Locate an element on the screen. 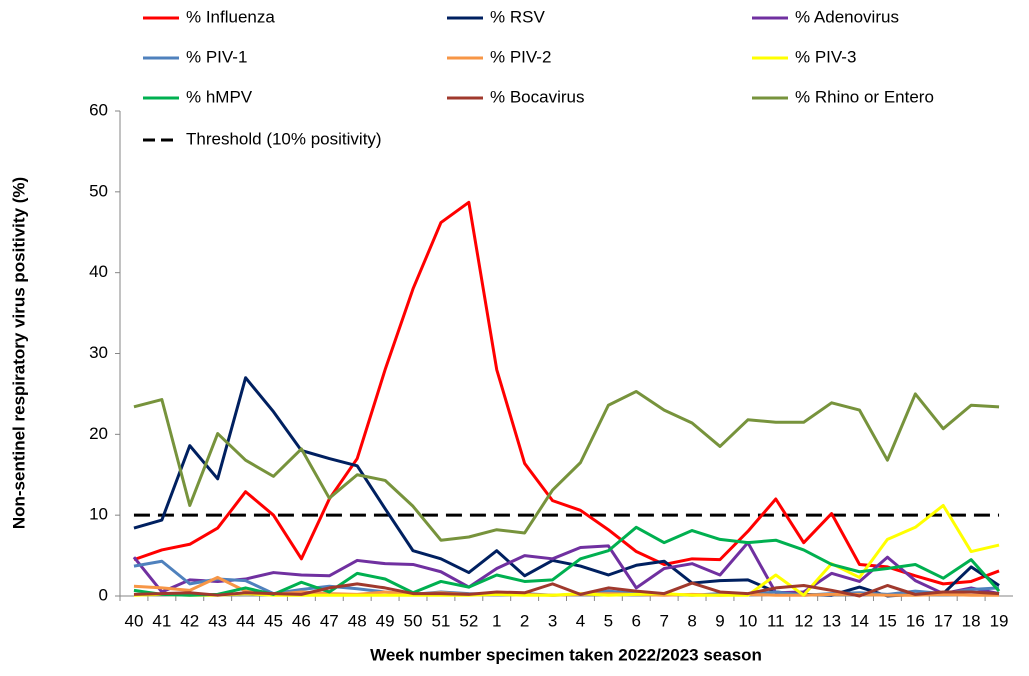  legend-label: % hMPV is located at coordinates (219, 96).